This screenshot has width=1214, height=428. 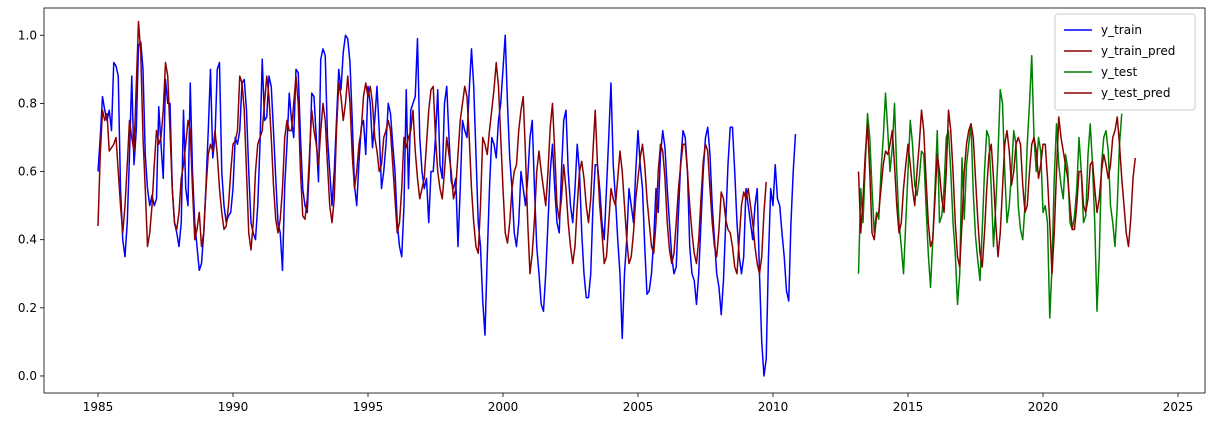 What do you see at coordinates (1121, 30) in the screenshot?
I see `legend-label-y-train: y_train` at bounding box center [1121, 30].